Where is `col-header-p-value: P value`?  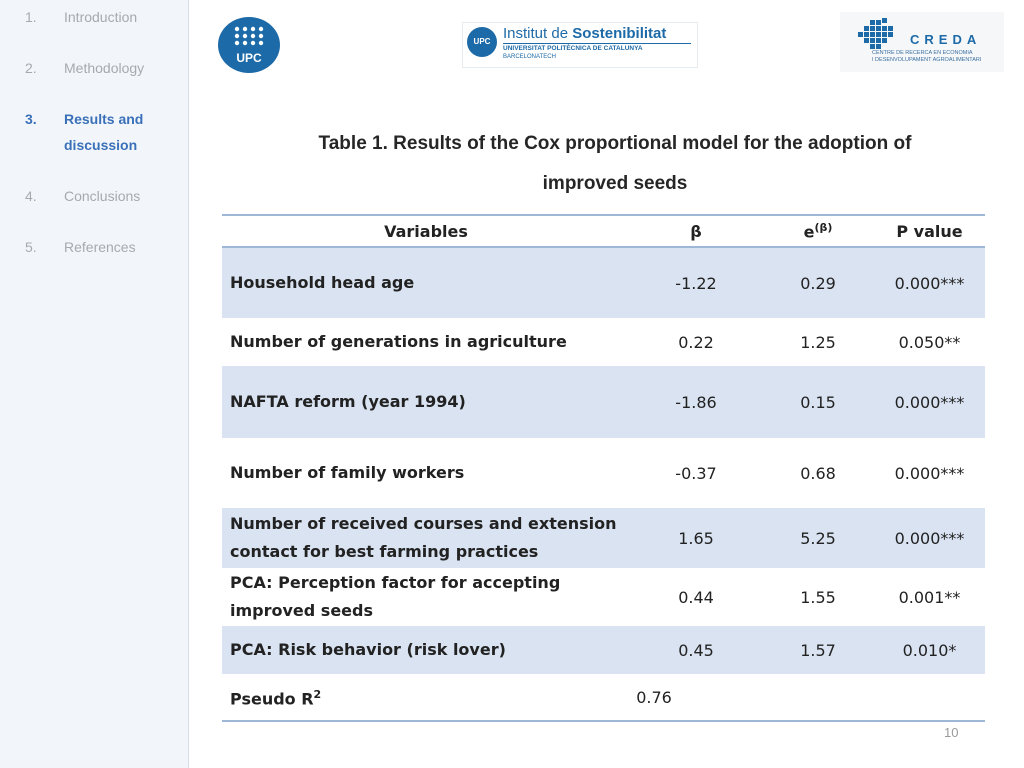 col-header-p-value: P value is located at coordinates (929, 231).